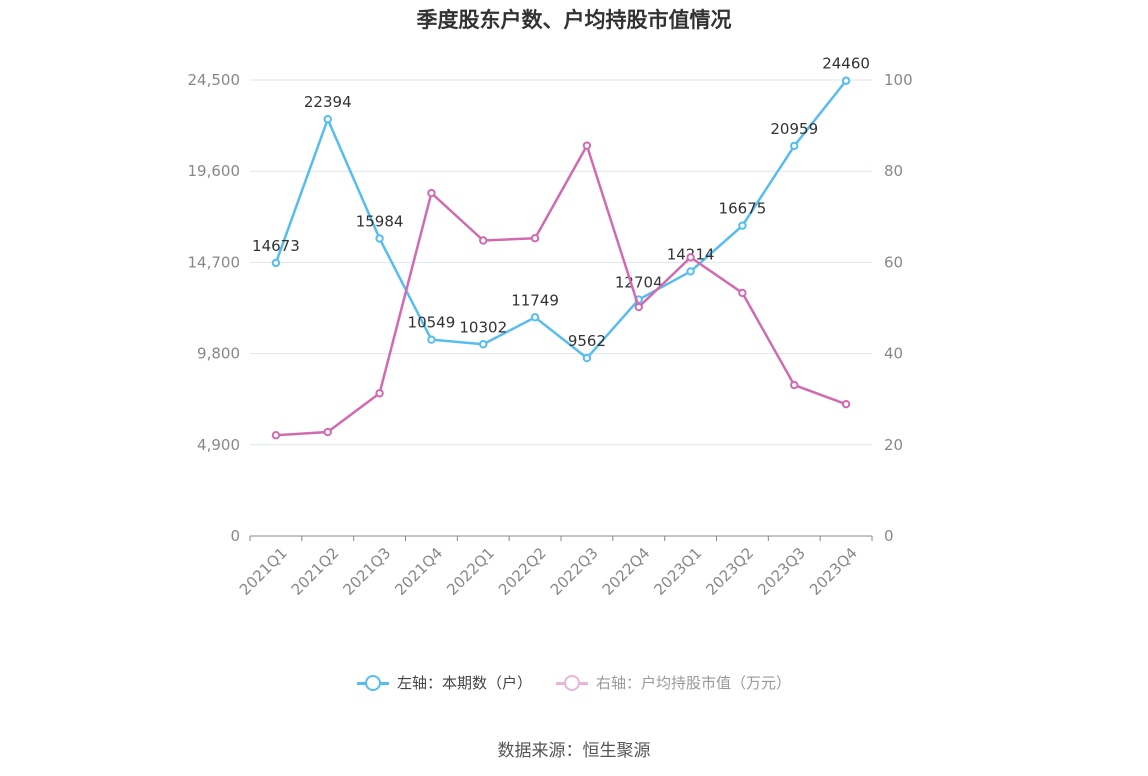 The height and width of the screenshot is (776, 1148). Describe the element at coordinates (743, 209) in the screenshot. I see `data-label: 16675` at that location.